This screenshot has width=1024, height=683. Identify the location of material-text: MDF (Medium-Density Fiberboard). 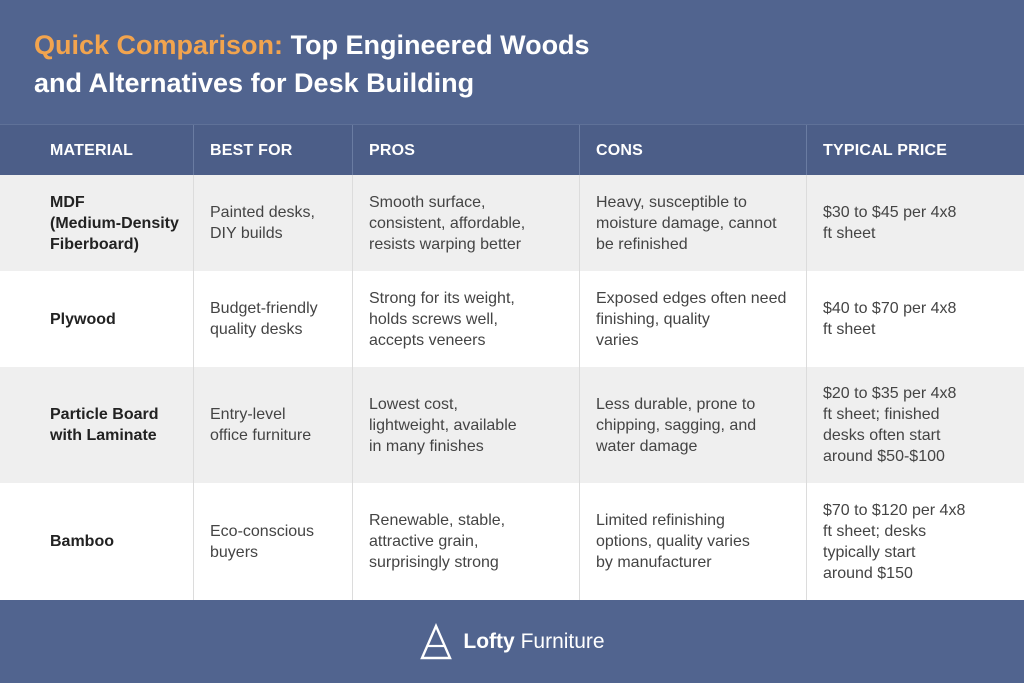
(114, 223).